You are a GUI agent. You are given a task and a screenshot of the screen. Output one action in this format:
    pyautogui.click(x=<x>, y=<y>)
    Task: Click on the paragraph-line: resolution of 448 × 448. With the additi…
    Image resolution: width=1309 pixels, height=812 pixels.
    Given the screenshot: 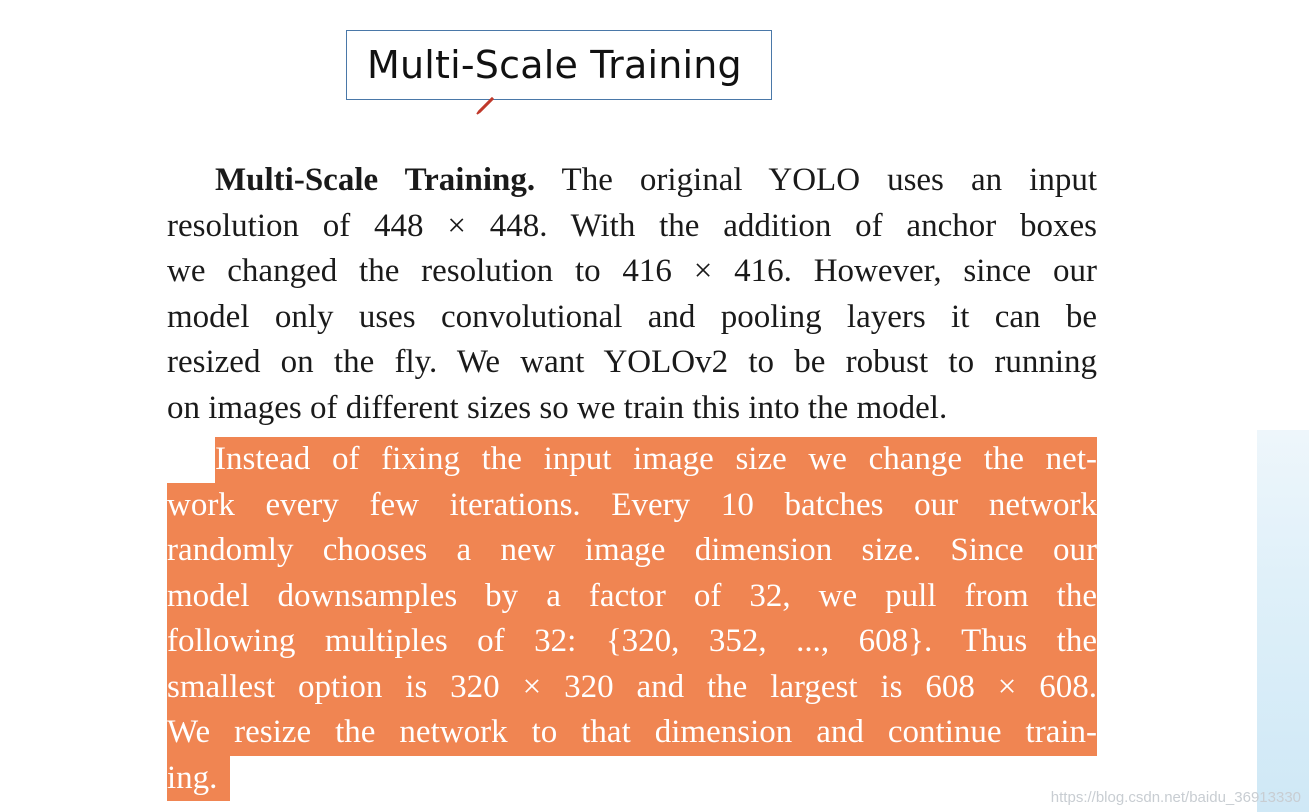 What is the action you would take?
    pyautogui.click(x=632, y=225)
    